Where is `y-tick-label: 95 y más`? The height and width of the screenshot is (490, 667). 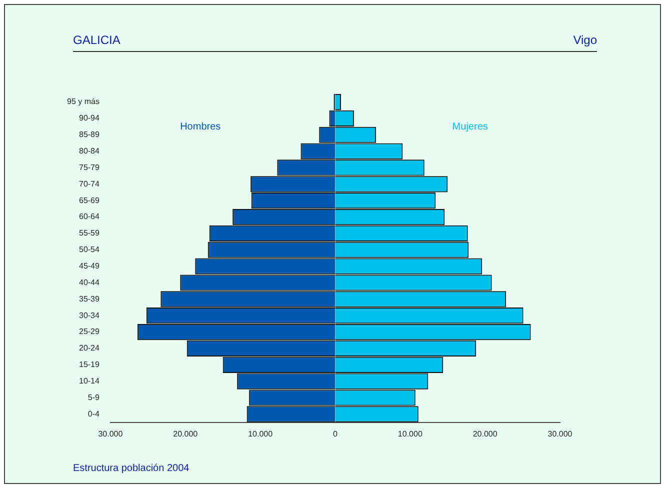 y-tick-label: 95 y más is located at coordinates (83, 101).